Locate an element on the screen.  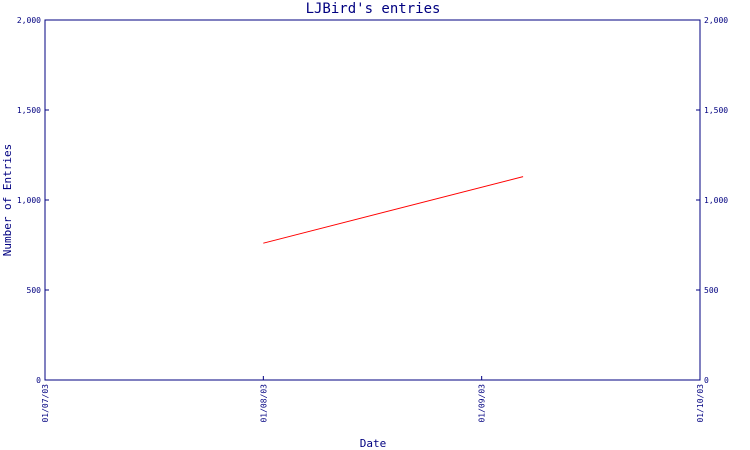
x-axis-label: Date is located at coordinates (373, 443).